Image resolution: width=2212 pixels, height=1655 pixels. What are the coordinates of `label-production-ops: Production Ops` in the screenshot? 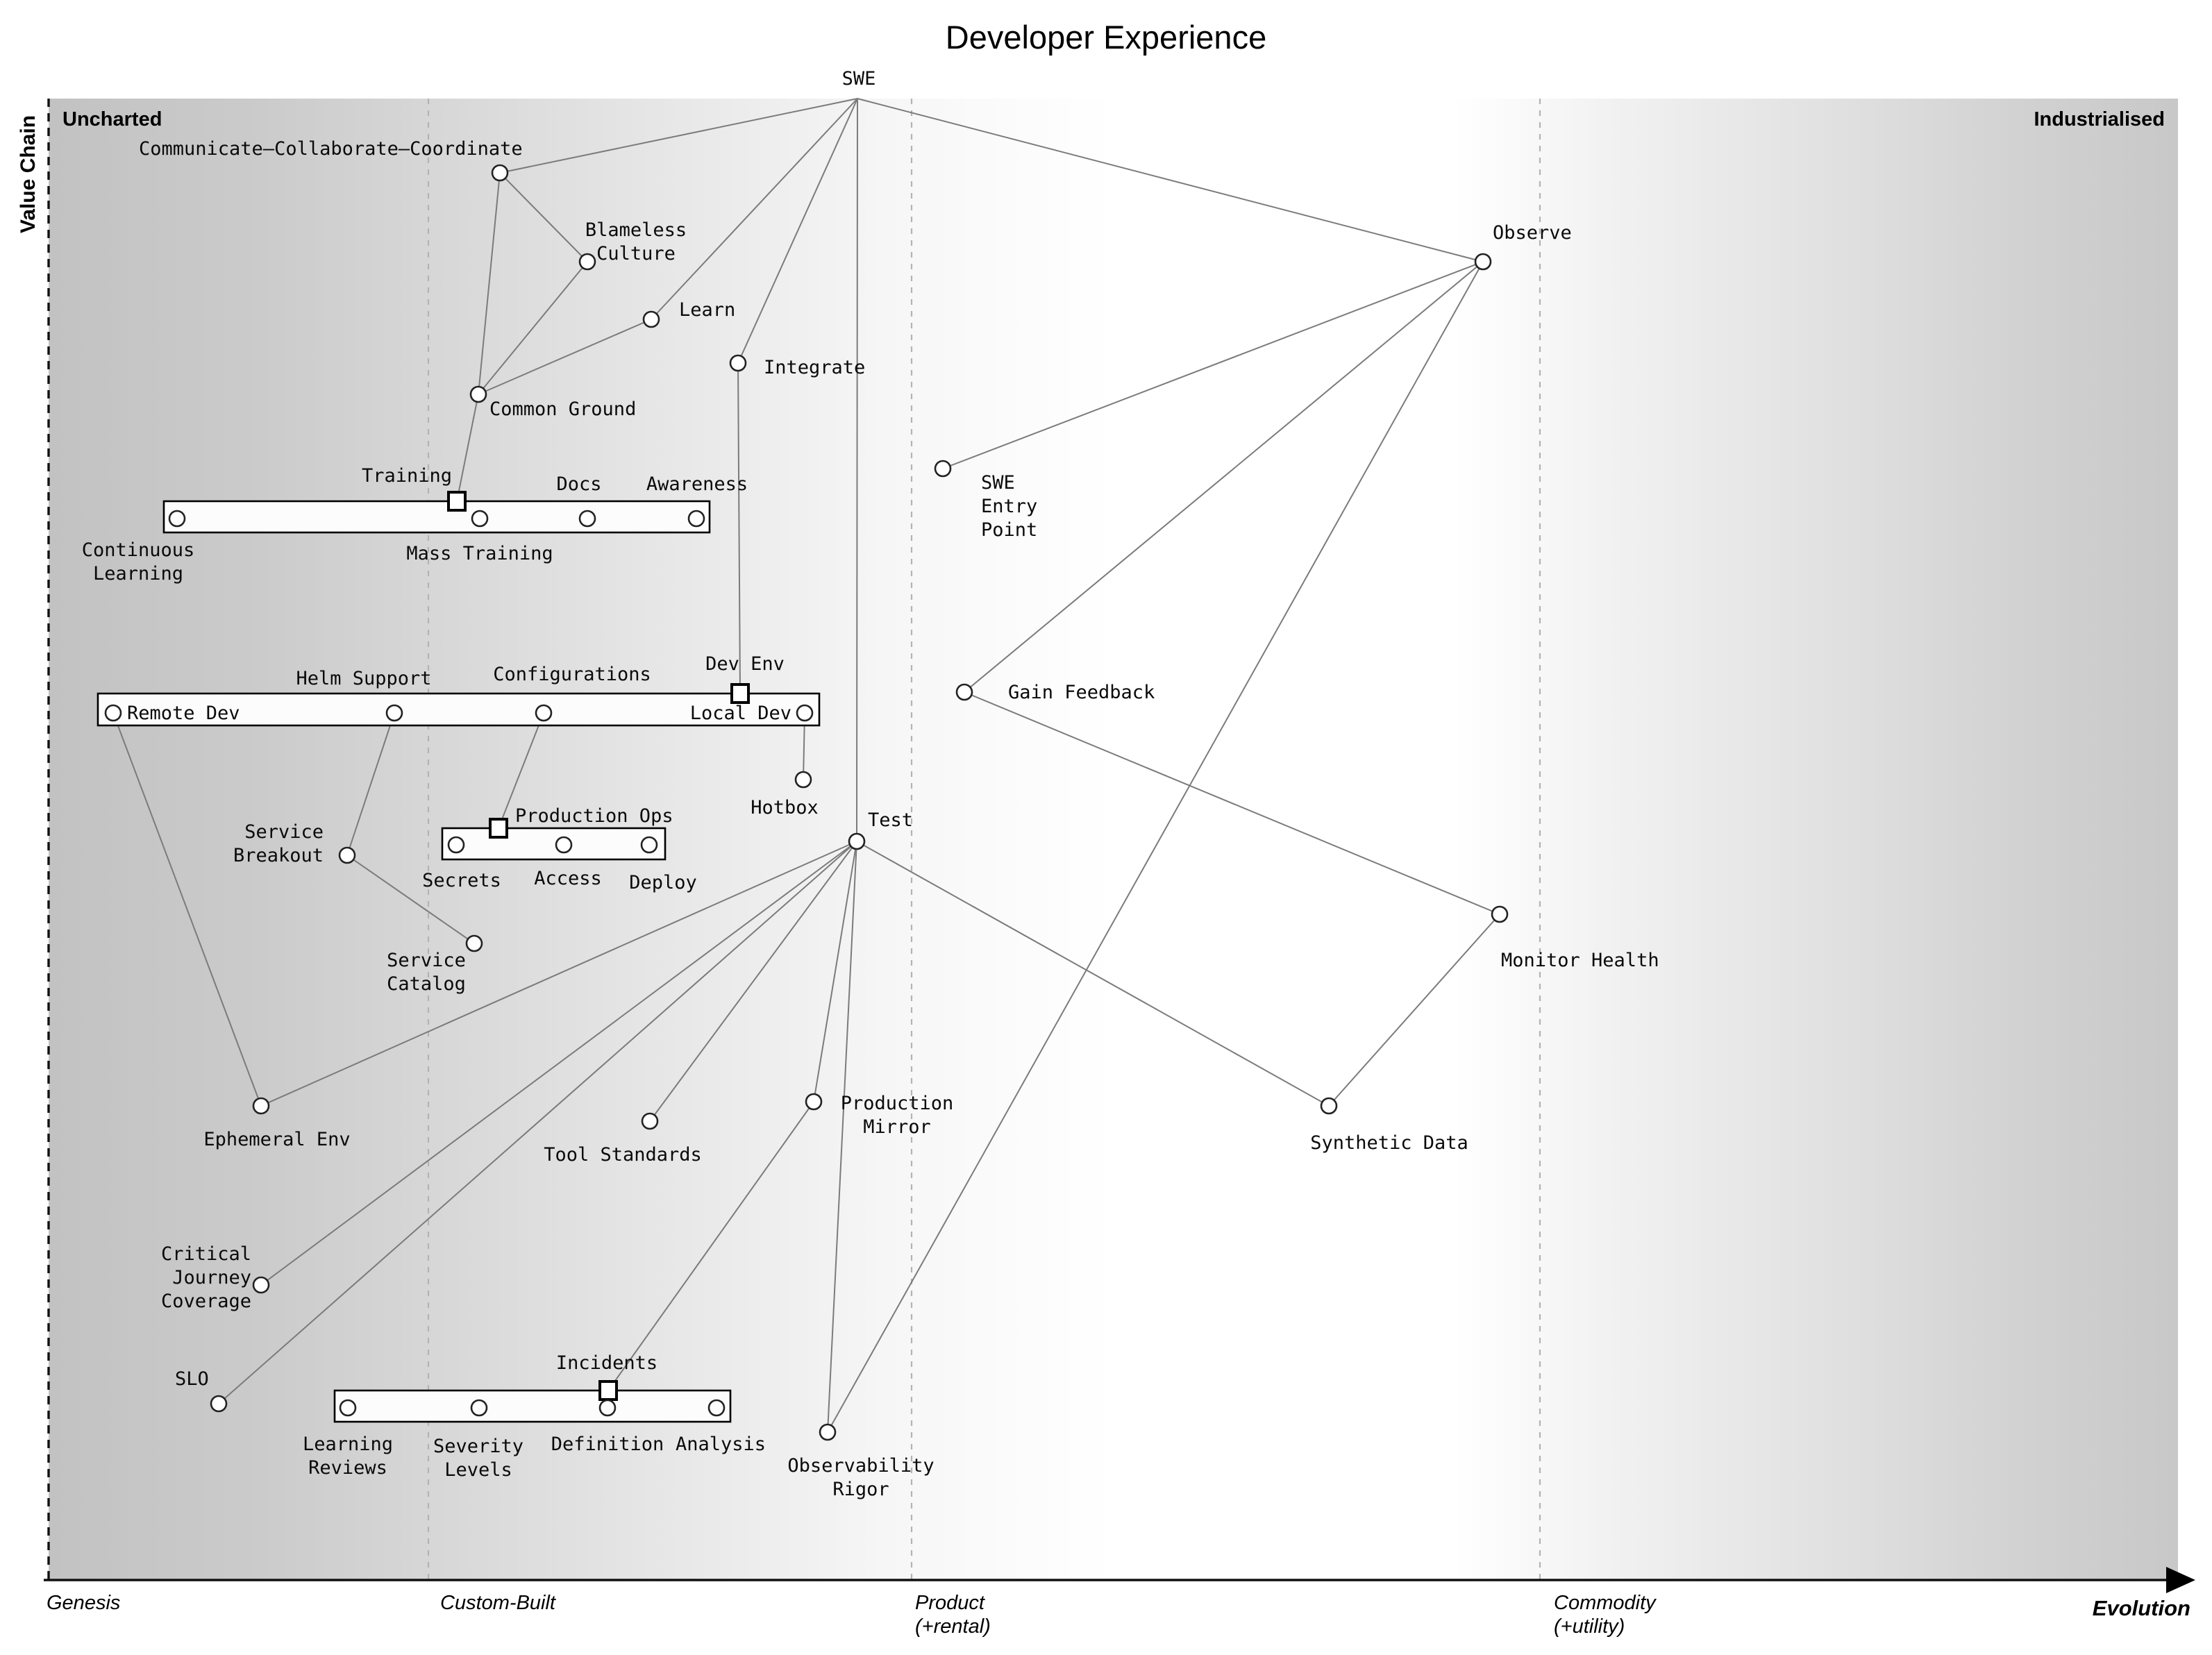 It's located at (594, 816).